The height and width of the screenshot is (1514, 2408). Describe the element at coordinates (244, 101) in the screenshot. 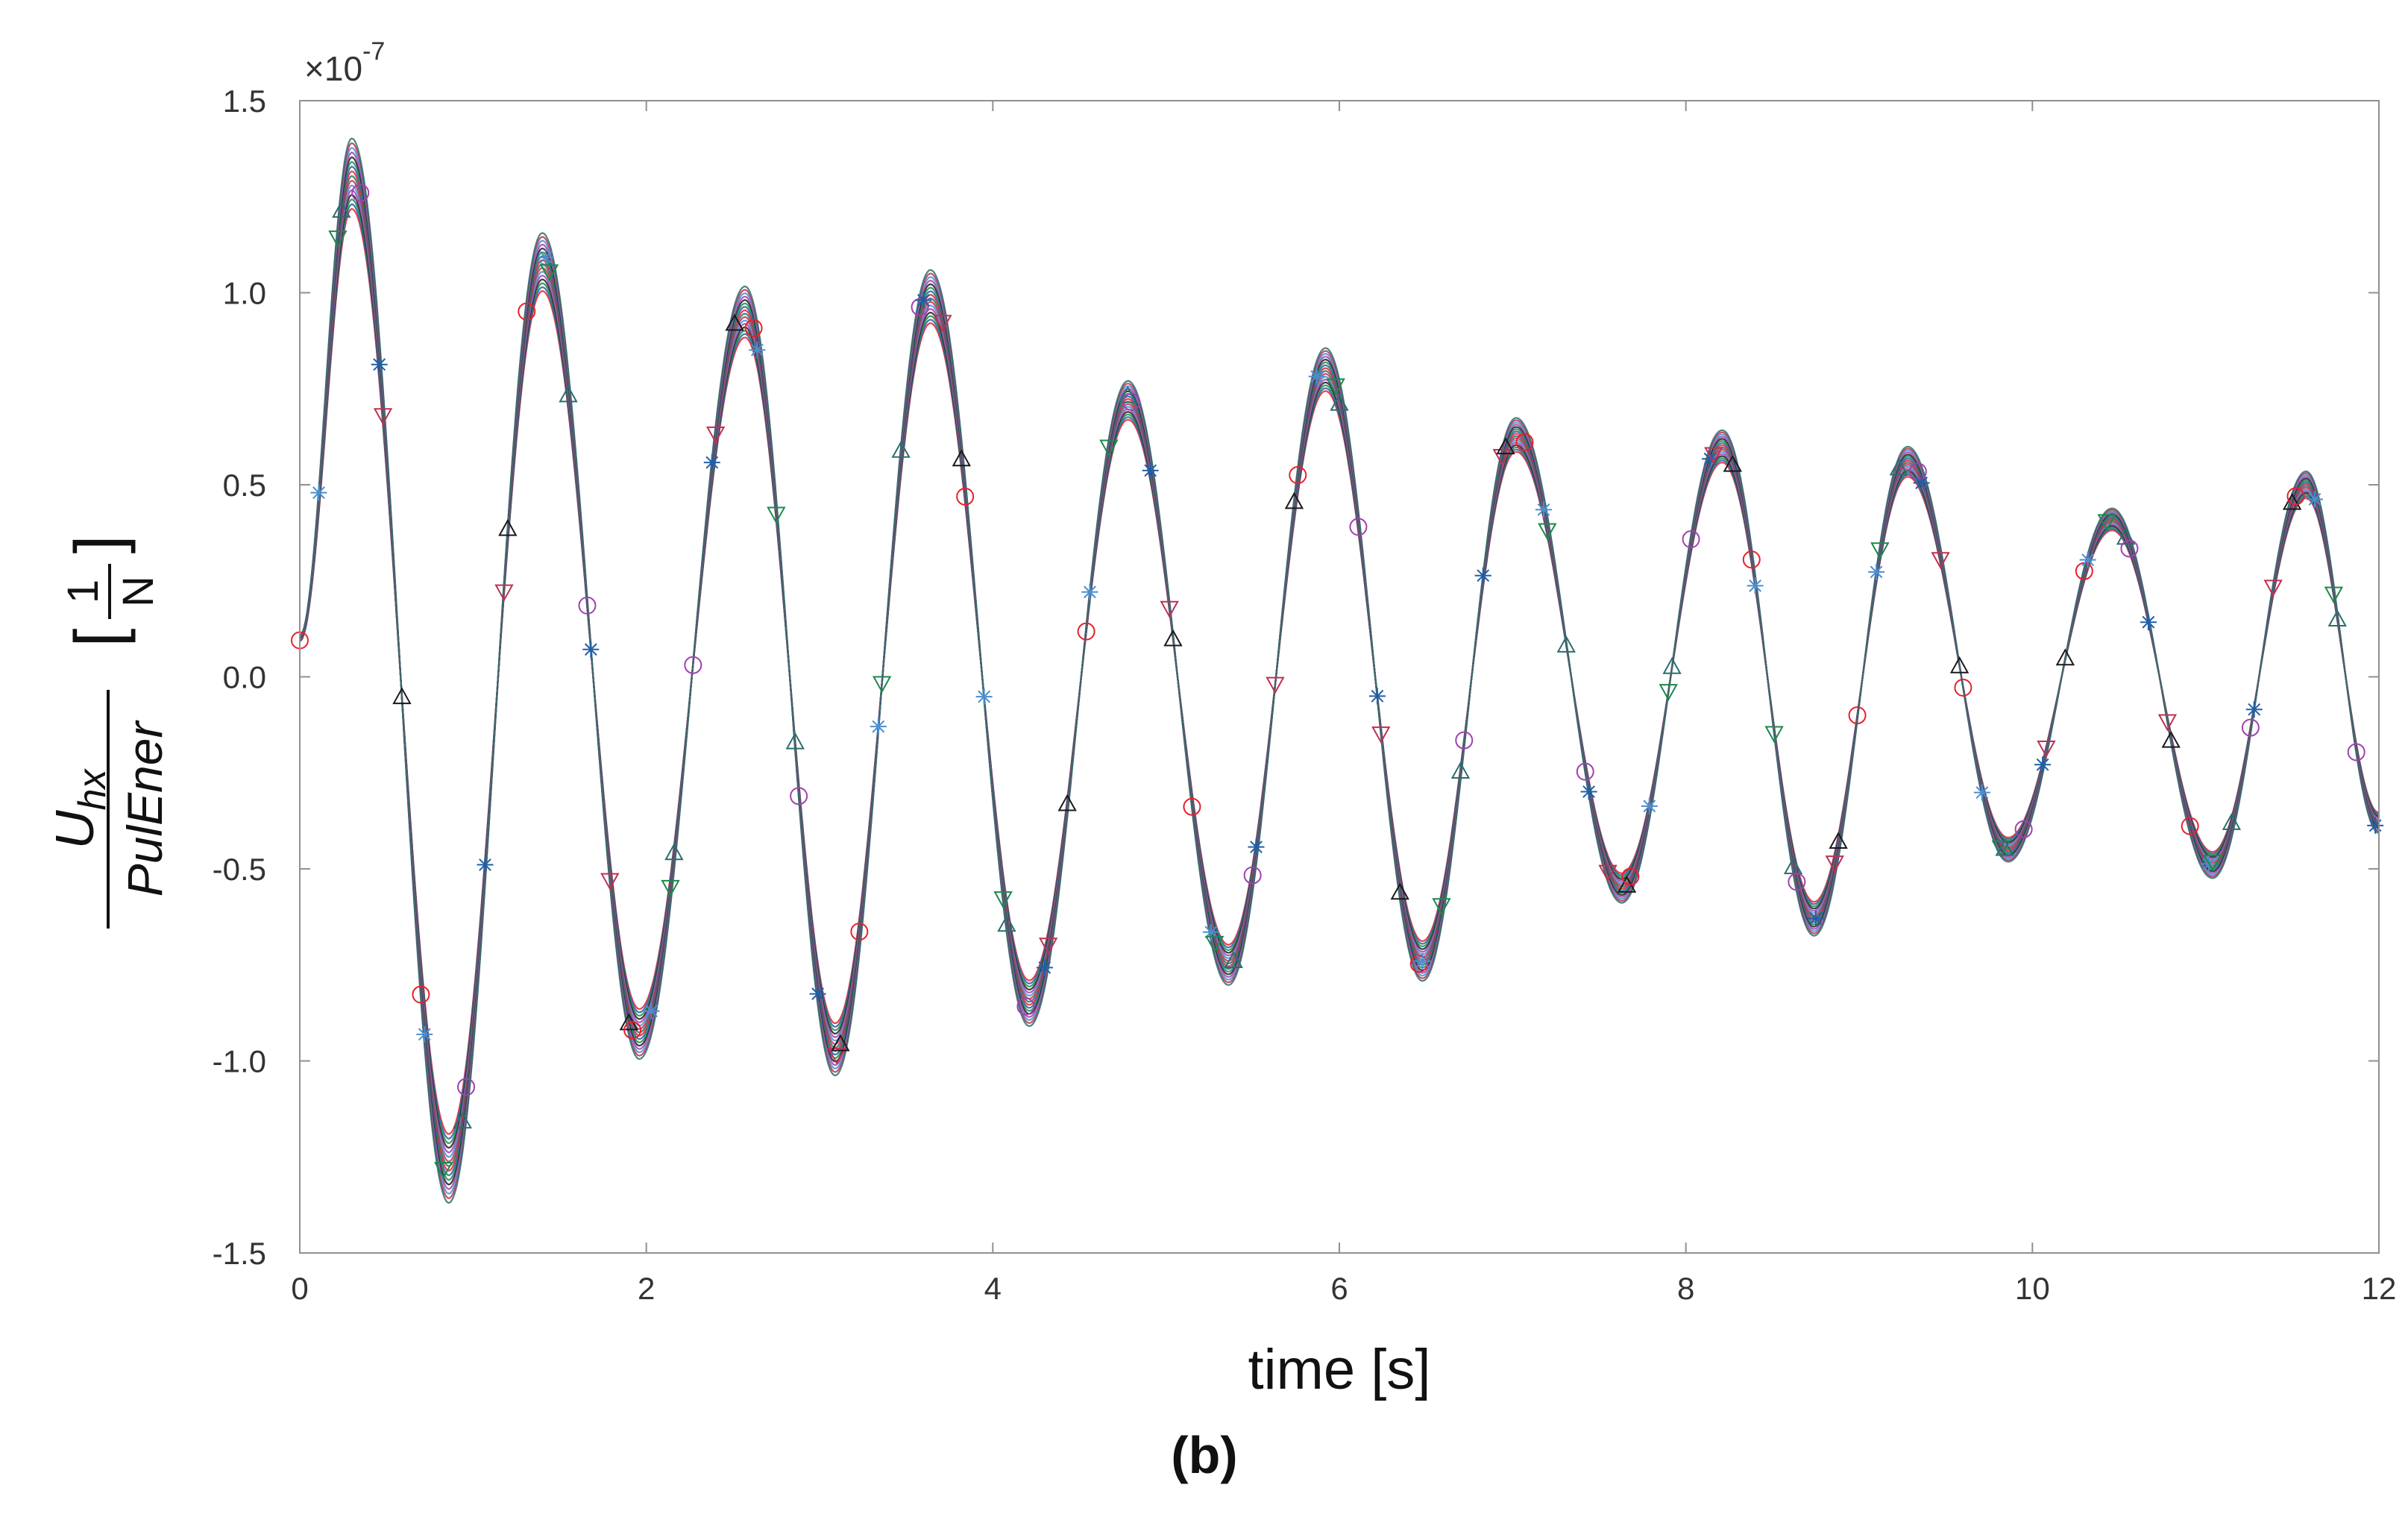

I see `y-tick-label: 1.5` at that location.